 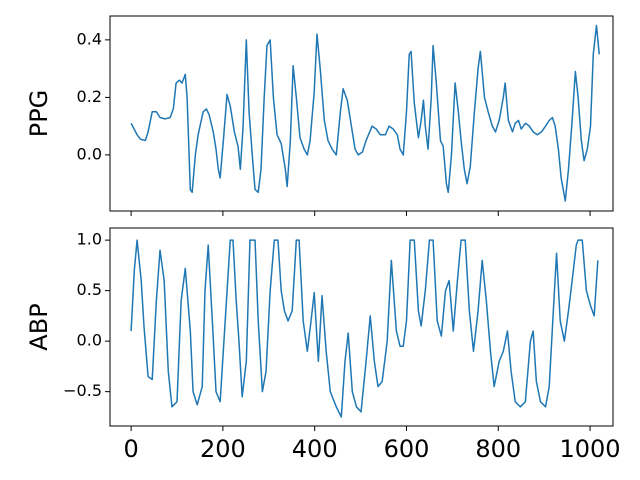 I want to click on y-tick-label: 0.4, so click(x=89, y=38).